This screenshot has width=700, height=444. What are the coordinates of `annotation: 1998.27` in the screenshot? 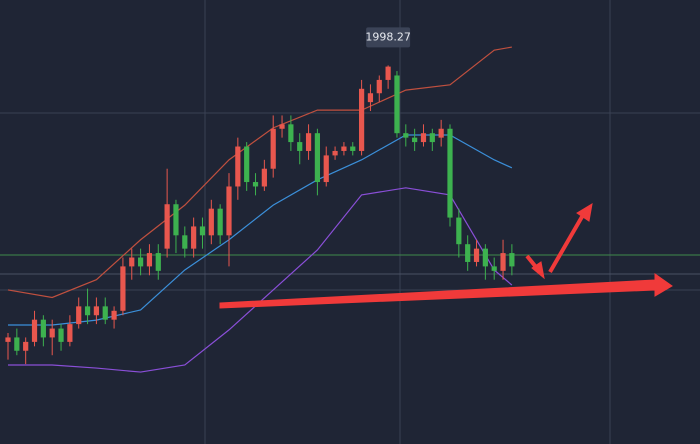 It's located at (388, 36).